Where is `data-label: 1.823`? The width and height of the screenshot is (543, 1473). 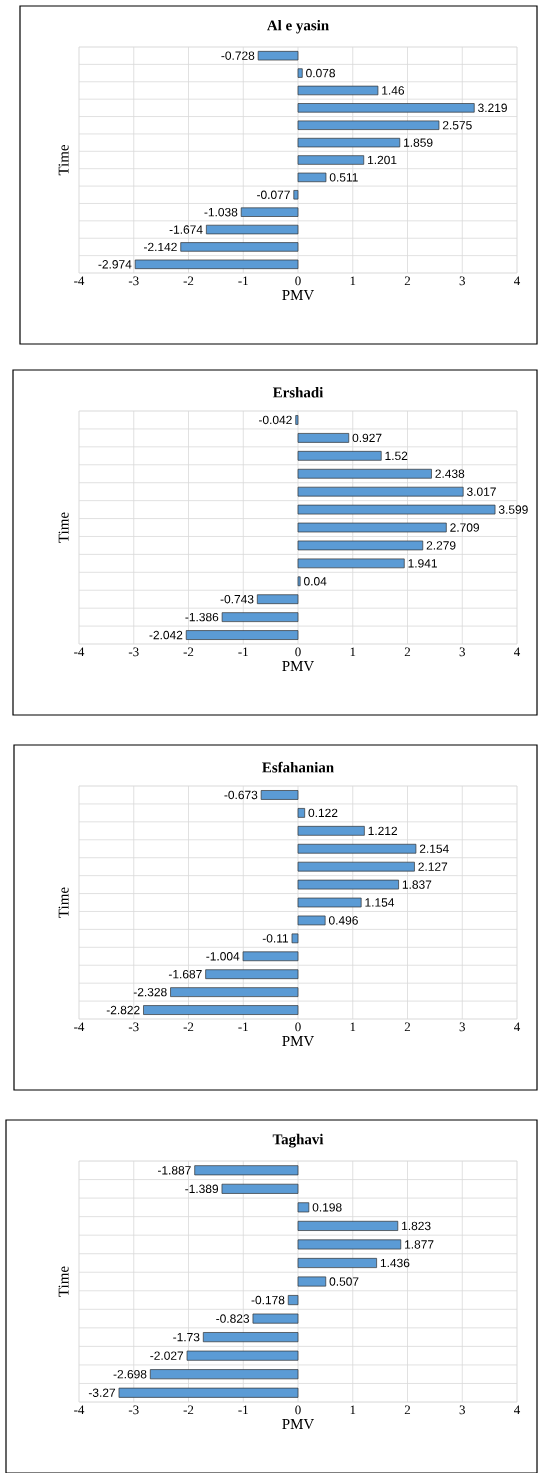 data-label: 1.823 is located at coordinates (416, 1226).